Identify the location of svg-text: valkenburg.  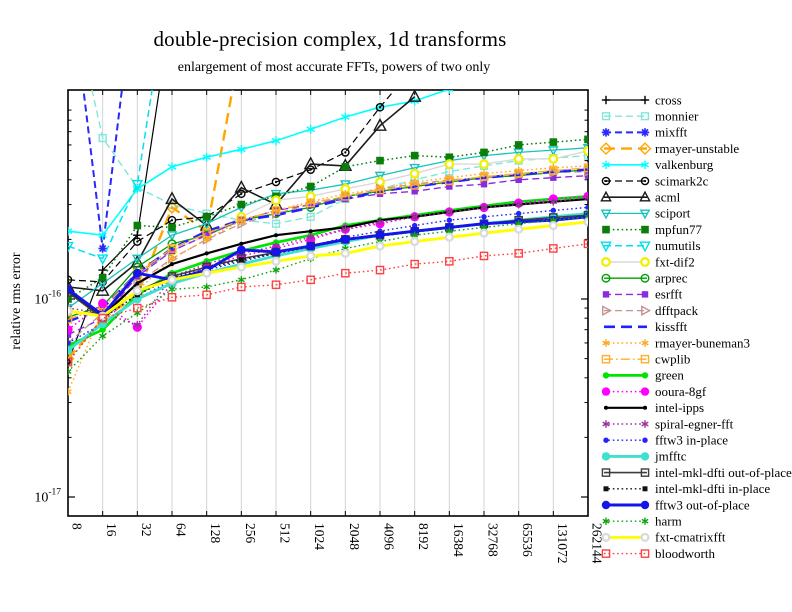
(684, 164).